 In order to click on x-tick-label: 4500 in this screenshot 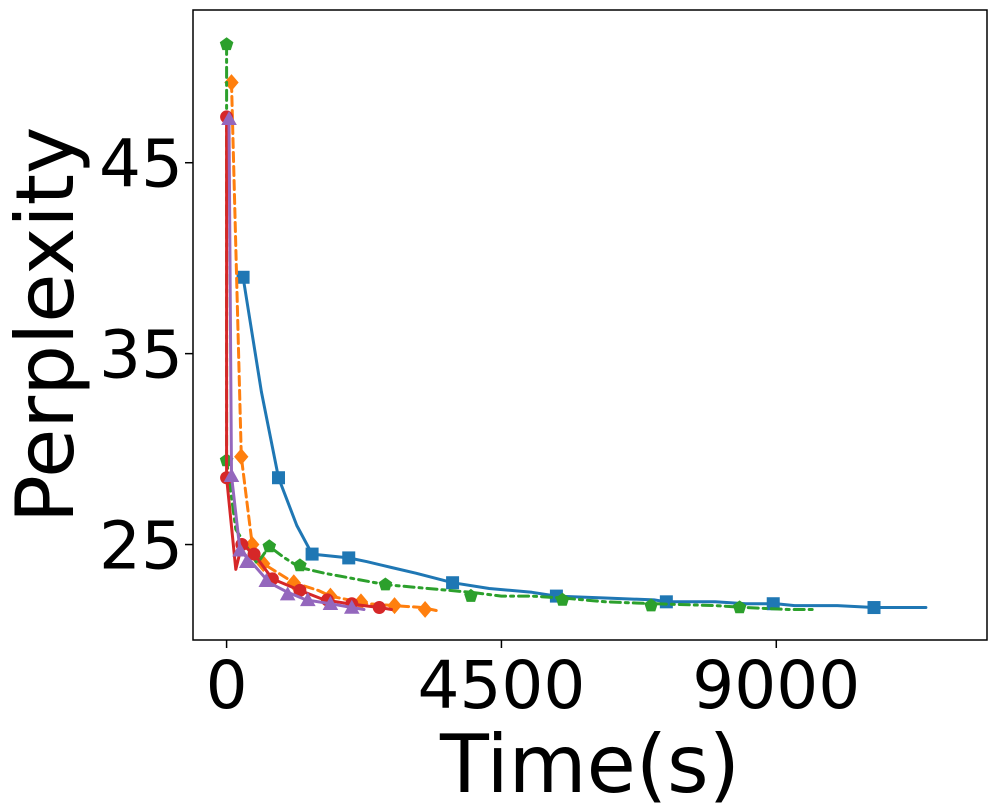, I will do `click(501, 685)`.